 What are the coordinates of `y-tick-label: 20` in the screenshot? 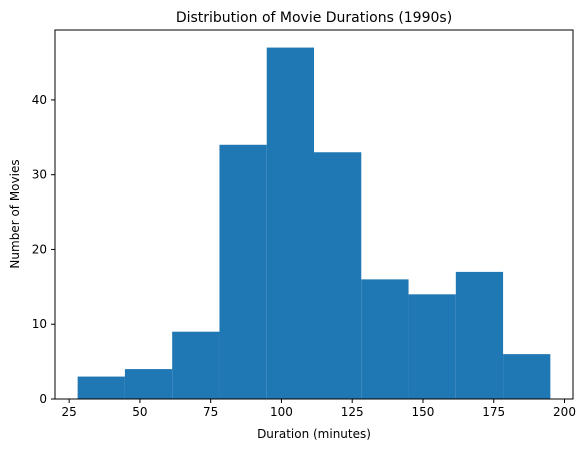 It's located at (39, 249).